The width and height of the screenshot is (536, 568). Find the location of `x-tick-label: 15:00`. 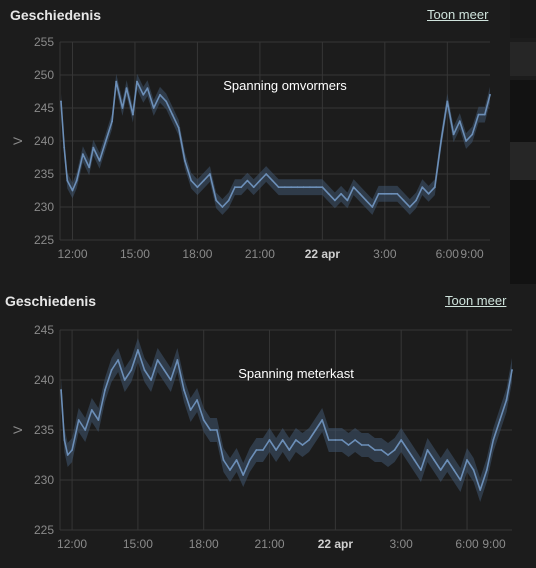

x-tick-label: 15:00 is located at coordinates (138, 544).